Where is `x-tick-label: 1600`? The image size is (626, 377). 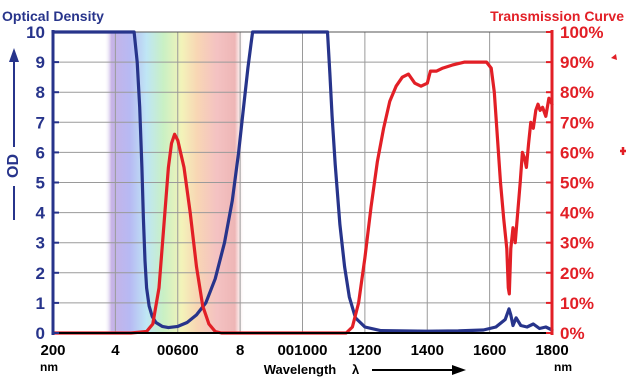 x-tick-label: 1600 is located at coordinates (489, 350).